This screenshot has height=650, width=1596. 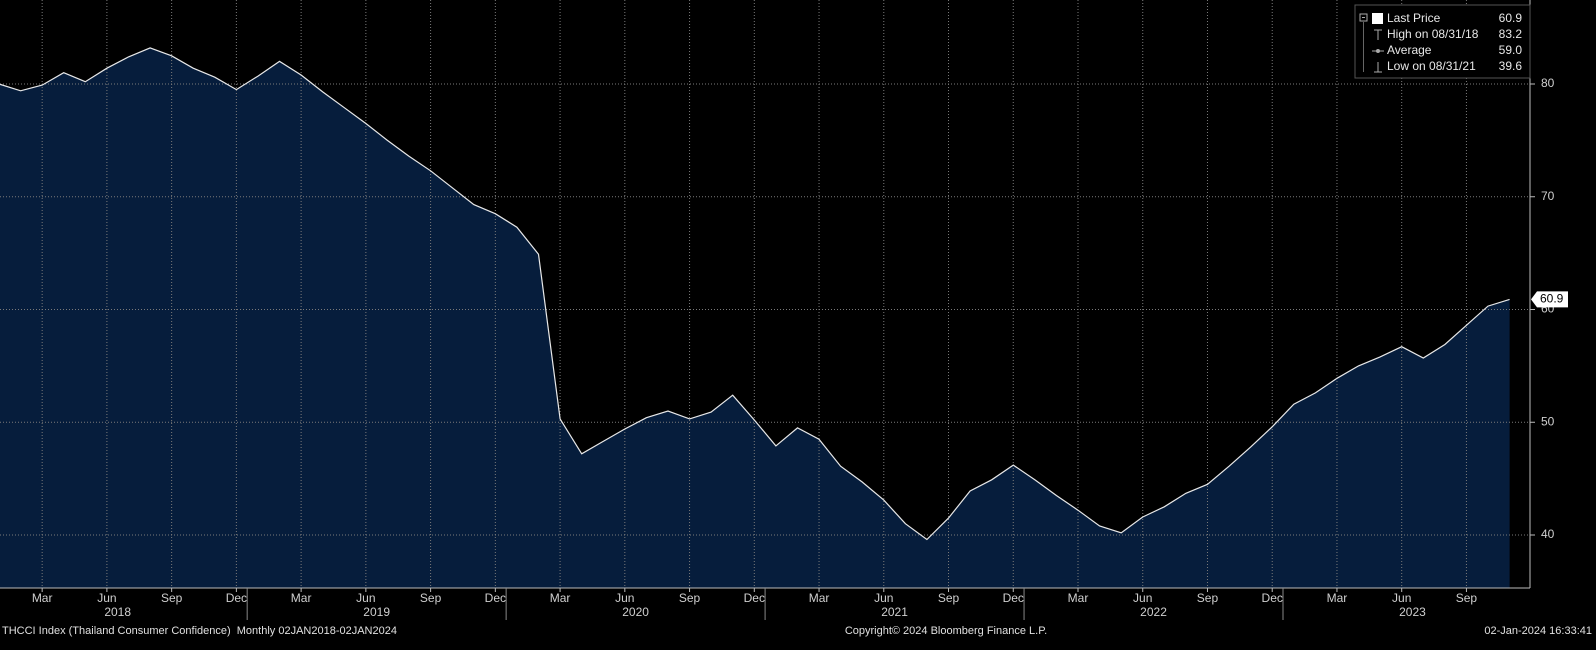 What do you see at coordinates (1409, 50) in the screenshot?
I see `legend-label: Average` at bounding box center [1409, 50].